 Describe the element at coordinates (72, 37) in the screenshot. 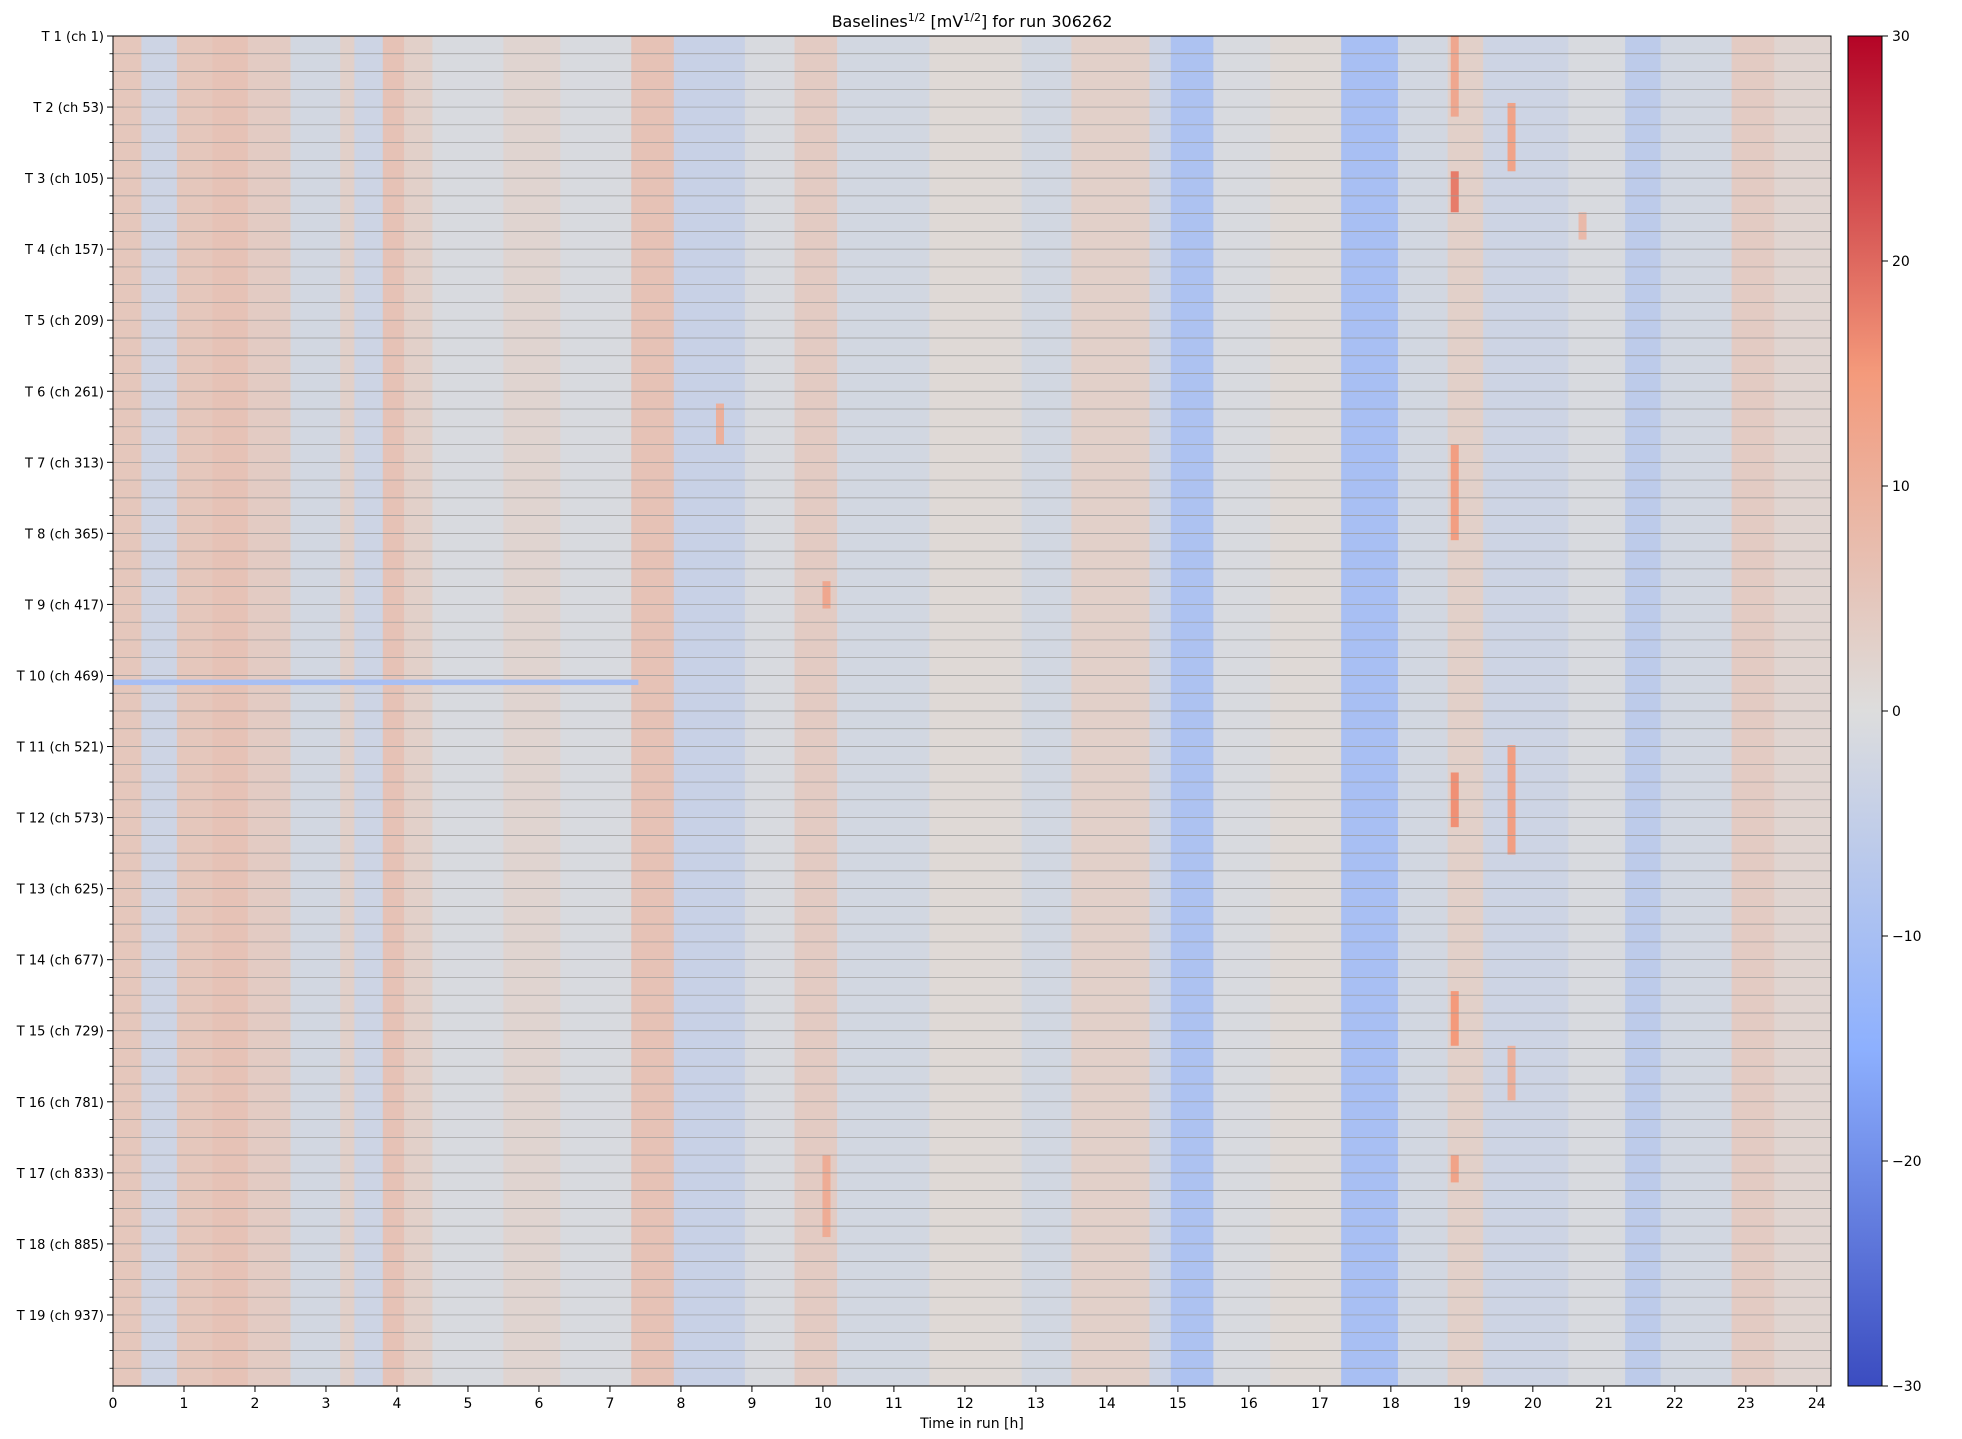

I see `y-tick-label: T 1 (ch 1)` at that location.